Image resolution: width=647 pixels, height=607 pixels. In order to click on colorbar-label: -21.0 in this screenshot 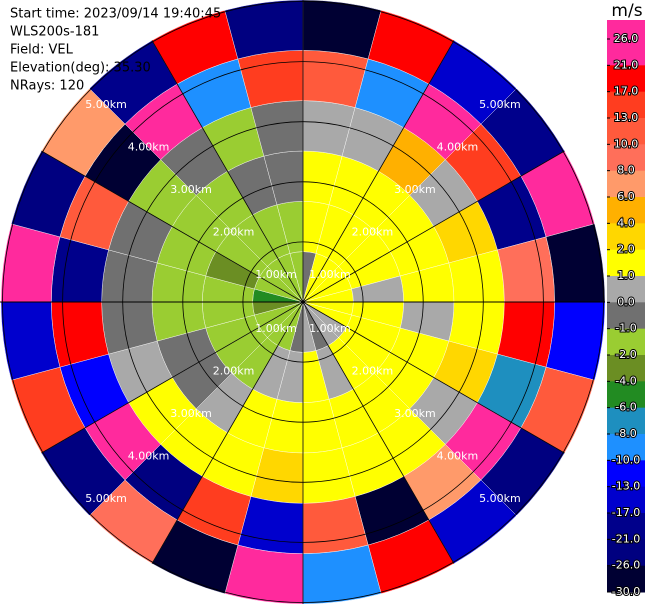, I will do `click(626, 538)`.